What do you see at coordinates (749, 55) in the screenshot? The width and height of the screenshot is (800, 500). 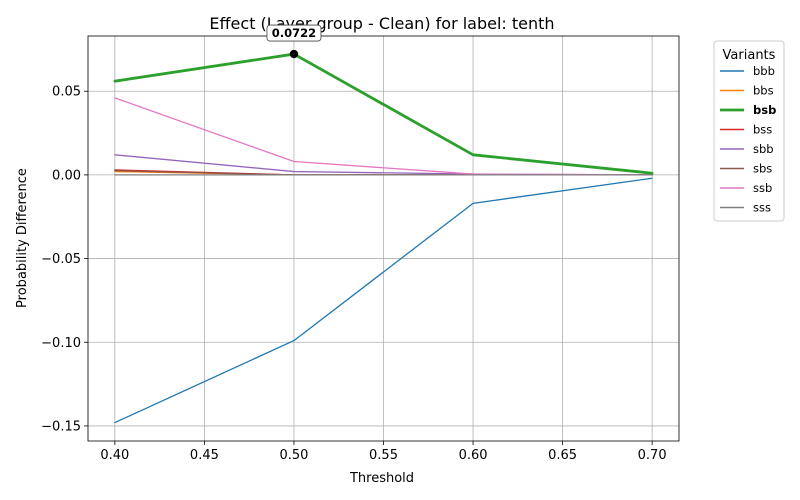 I see `legend-title: Variants` at bounding box center [749, 55].